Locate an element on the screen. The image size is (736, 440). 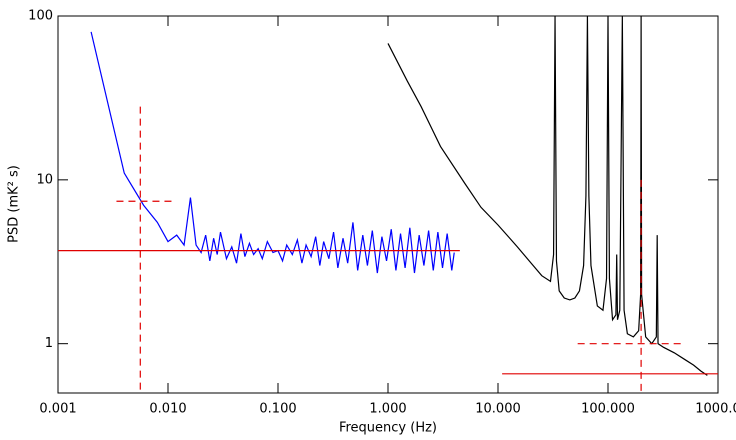
x-tick-label: 100.000 is located at coordinates (608, 409).